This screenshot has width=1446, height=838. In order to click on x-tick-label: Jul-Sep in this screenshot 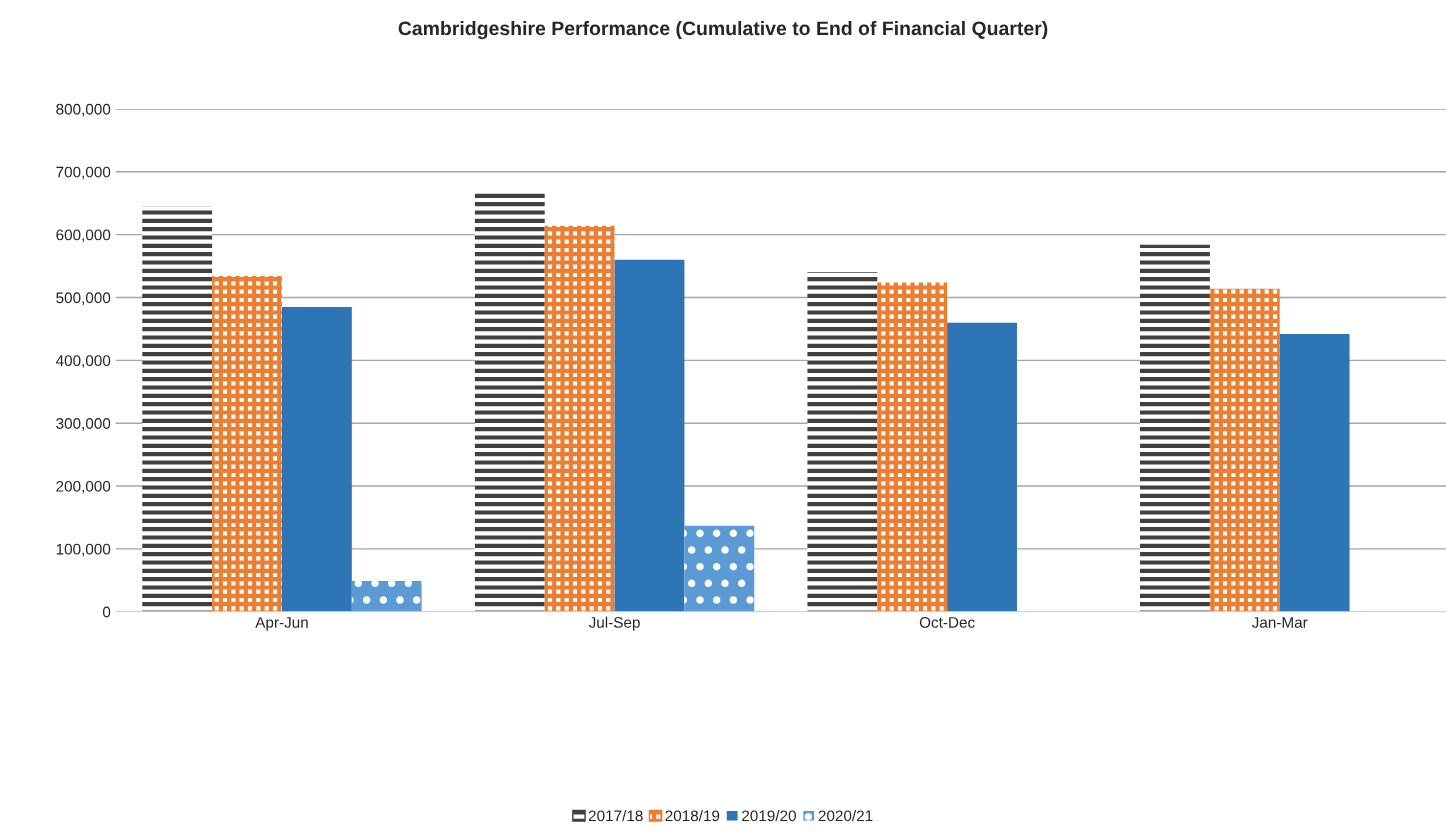, I will do `click(614, 623)`.